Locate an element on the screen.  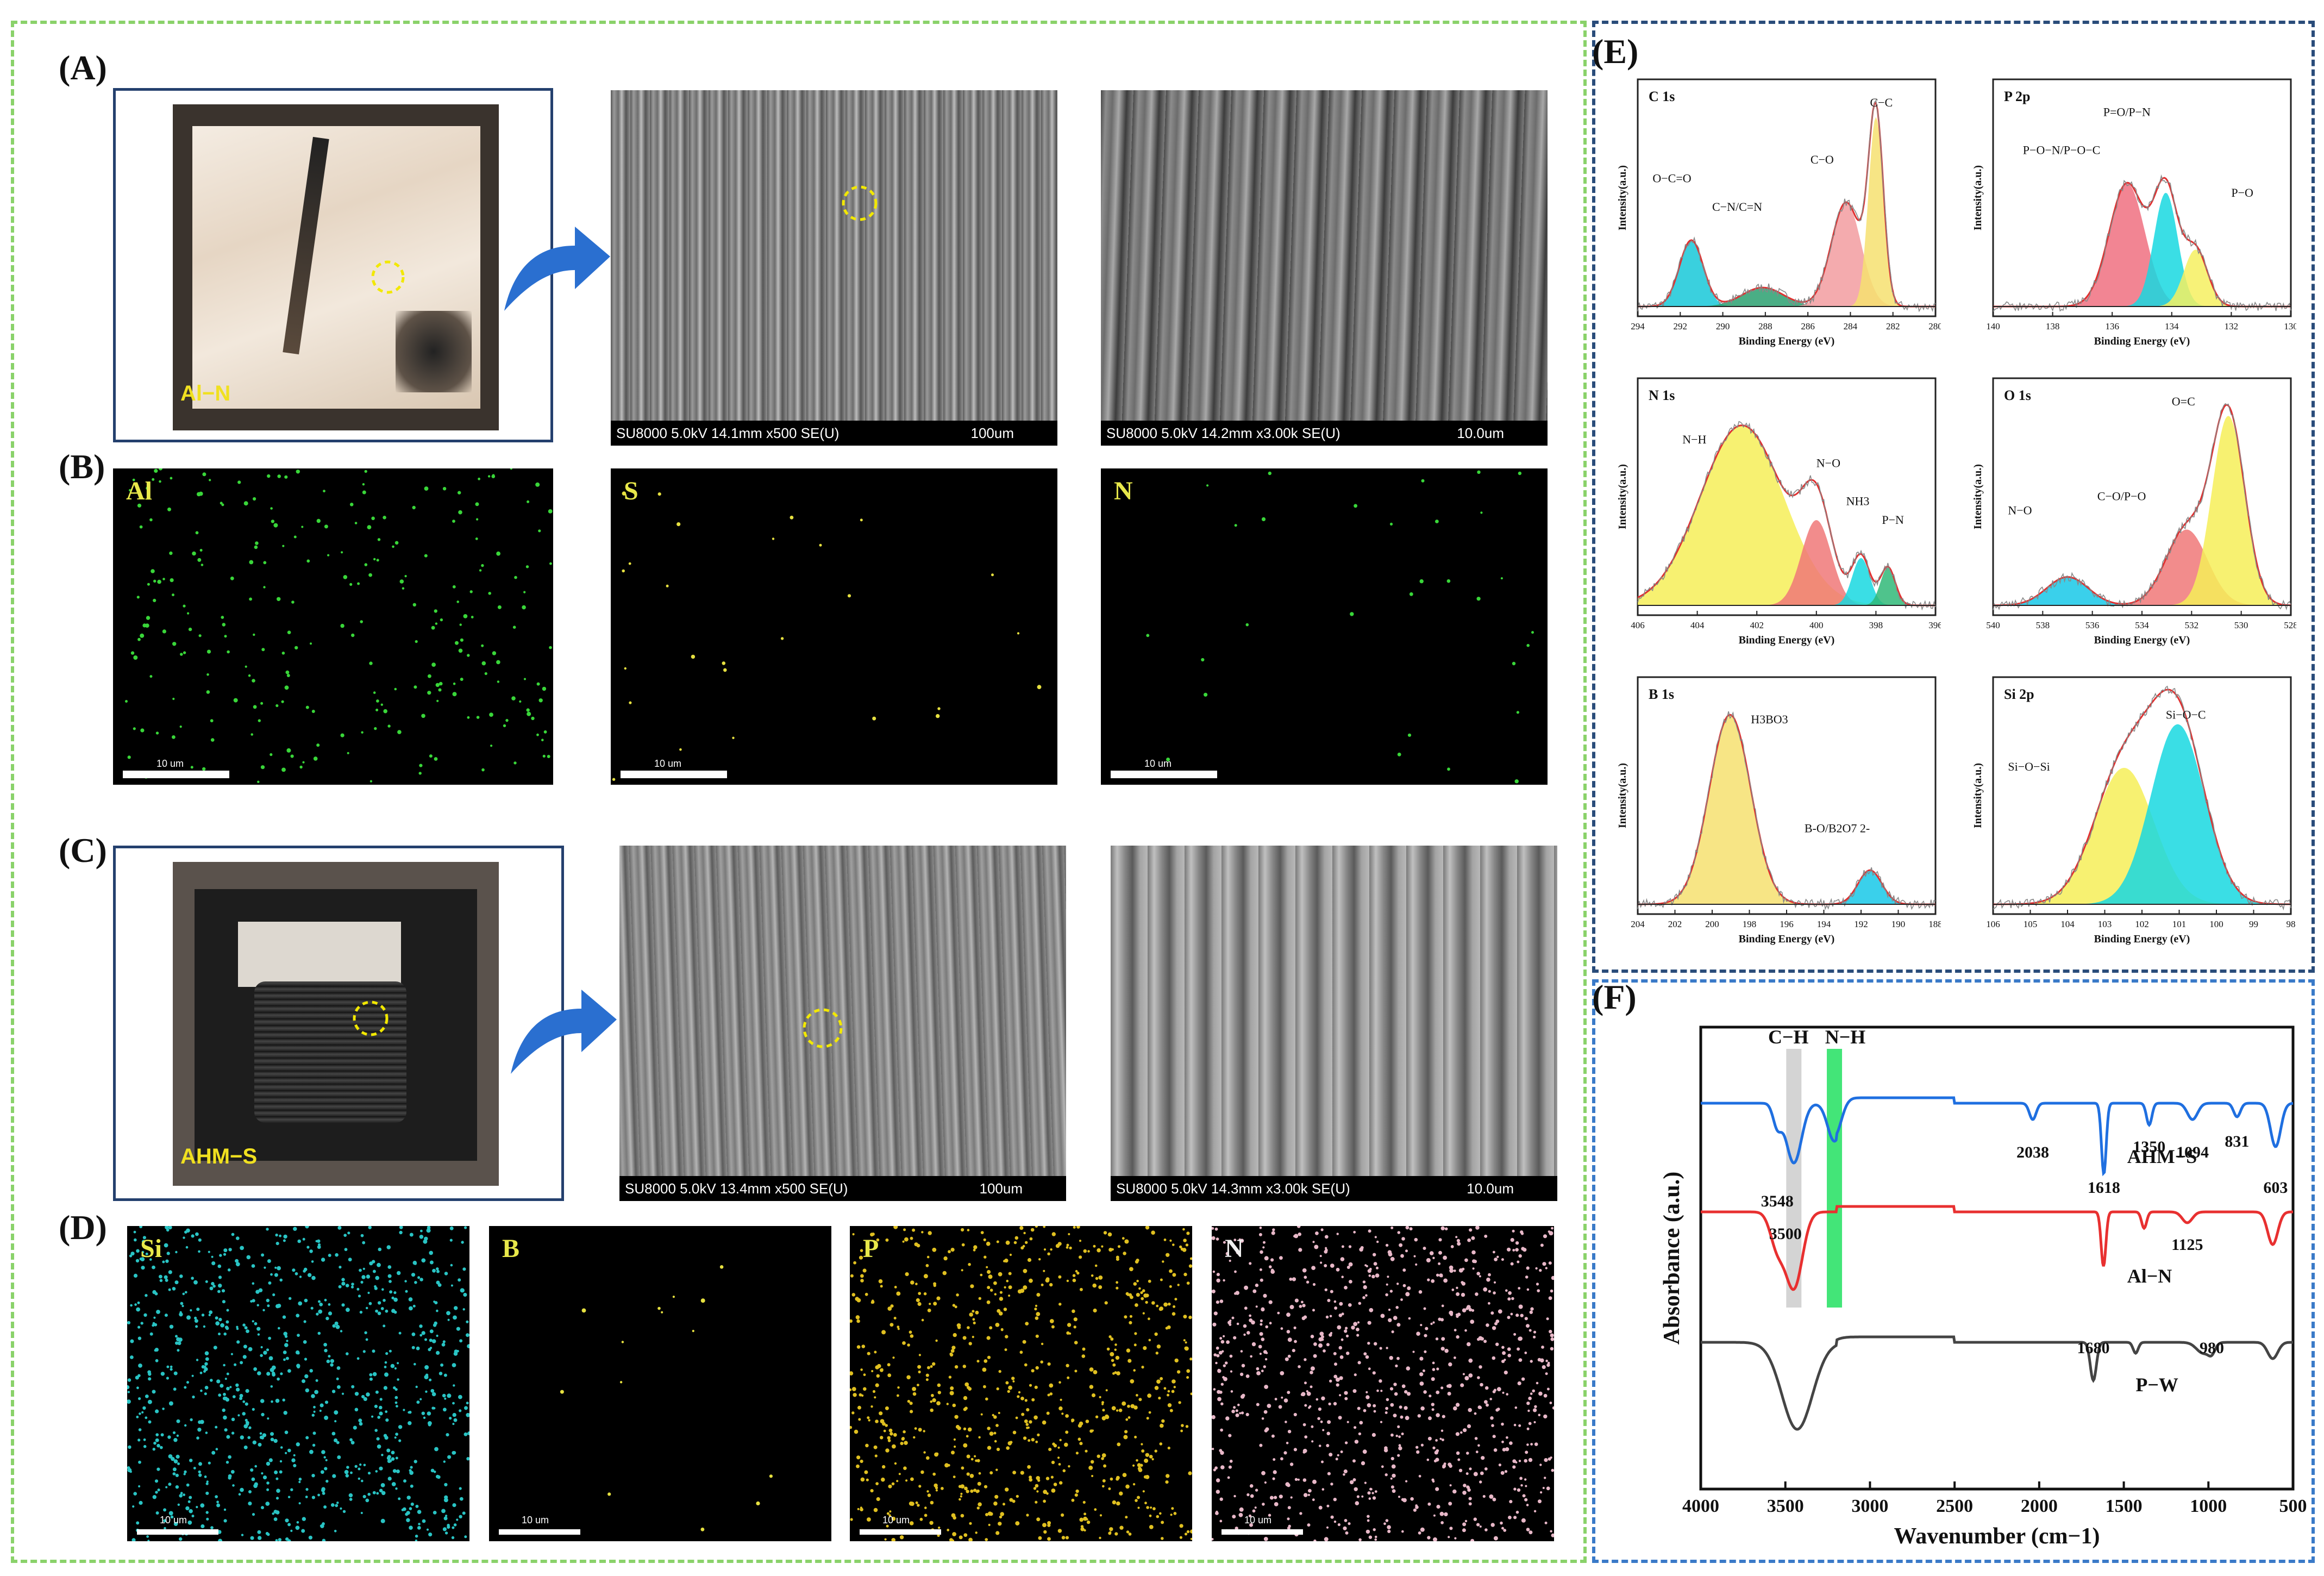
arrow-icon is located at coordinates (557, 269).